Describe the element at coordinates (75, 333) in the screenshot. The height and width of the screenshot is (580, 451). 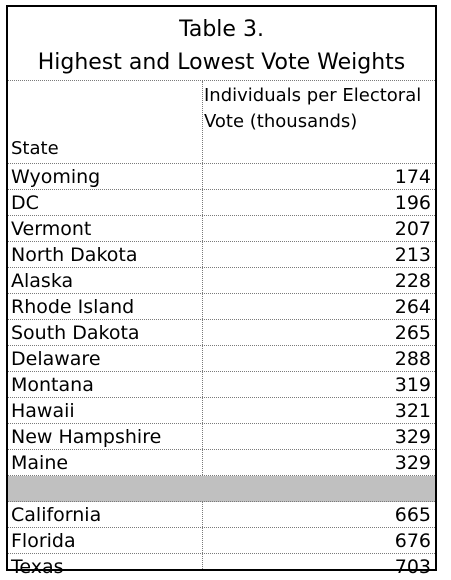
I see `cell-state: South Dakota` at that location.